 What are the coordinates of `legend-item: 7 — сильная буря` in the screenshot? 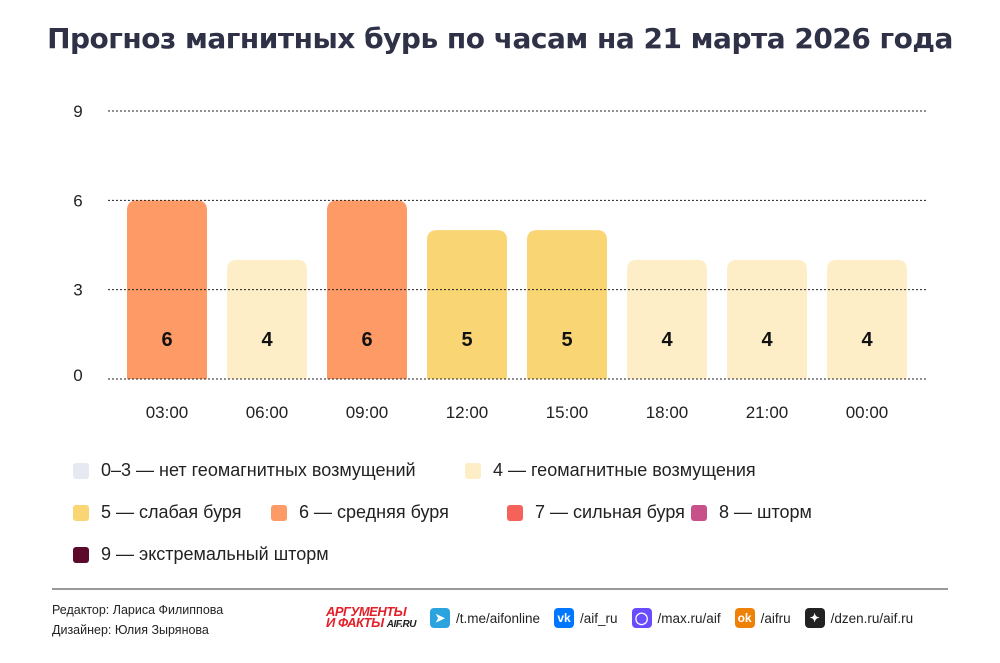 It's located at (596, 512).